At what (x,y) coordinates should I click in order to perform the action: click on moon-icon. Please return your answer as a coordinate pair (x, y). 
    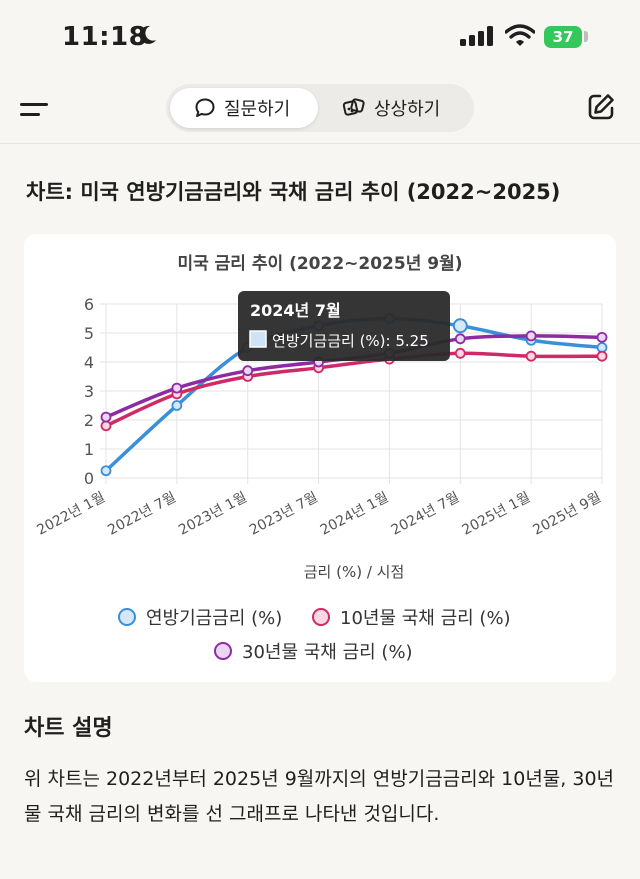
    Looking at the image, I should click on (147, 34).